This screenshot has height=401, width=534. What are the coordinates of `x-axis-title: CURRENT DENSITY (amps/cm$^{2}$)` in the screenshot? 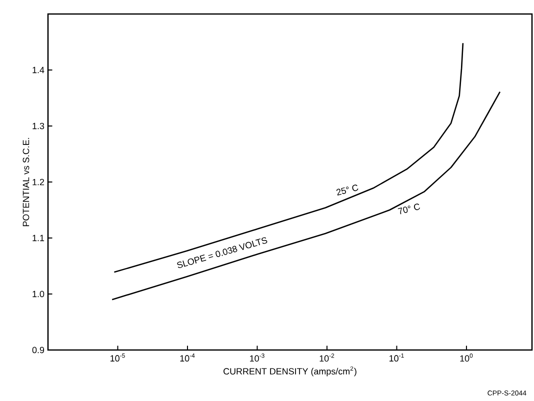 It's located at (290, 371).